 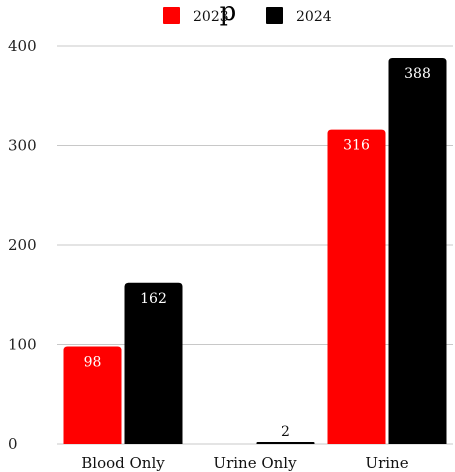 What do you see at coordinates (171, 15) in the screenshot?
I see `legend-swatch-2023` at bounding box center [171, 15].